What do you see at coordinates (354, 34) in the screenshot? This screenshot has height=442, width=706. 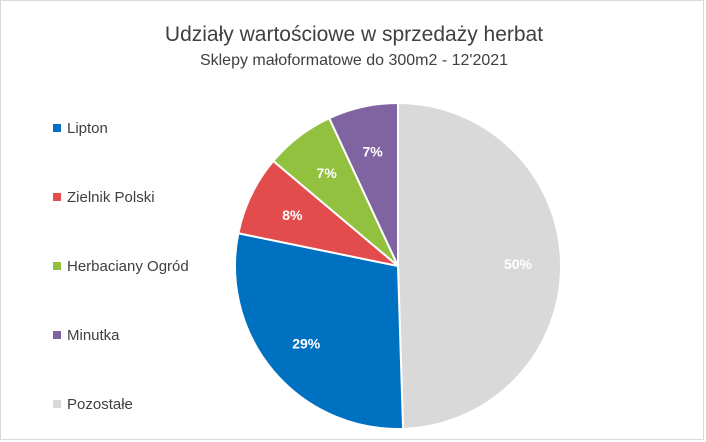 I see `chart-title: Udziały wartościowe w sprzedaży herbat` at bounding box center [354, 34].